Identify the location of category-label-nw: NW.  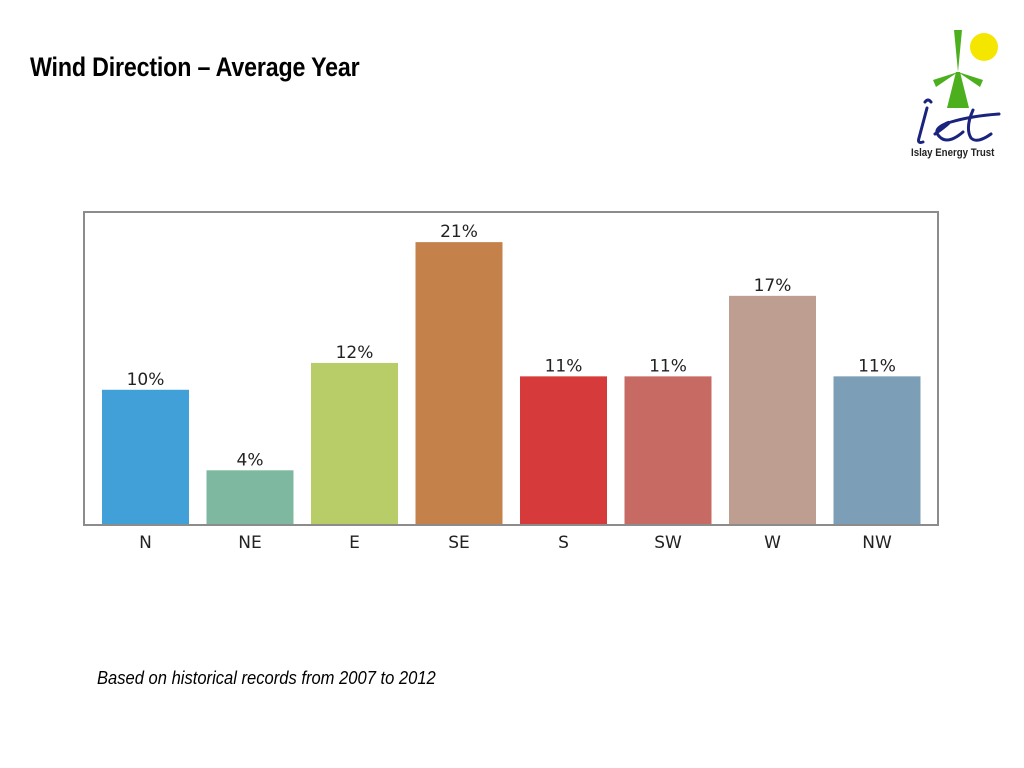
(877, 543).